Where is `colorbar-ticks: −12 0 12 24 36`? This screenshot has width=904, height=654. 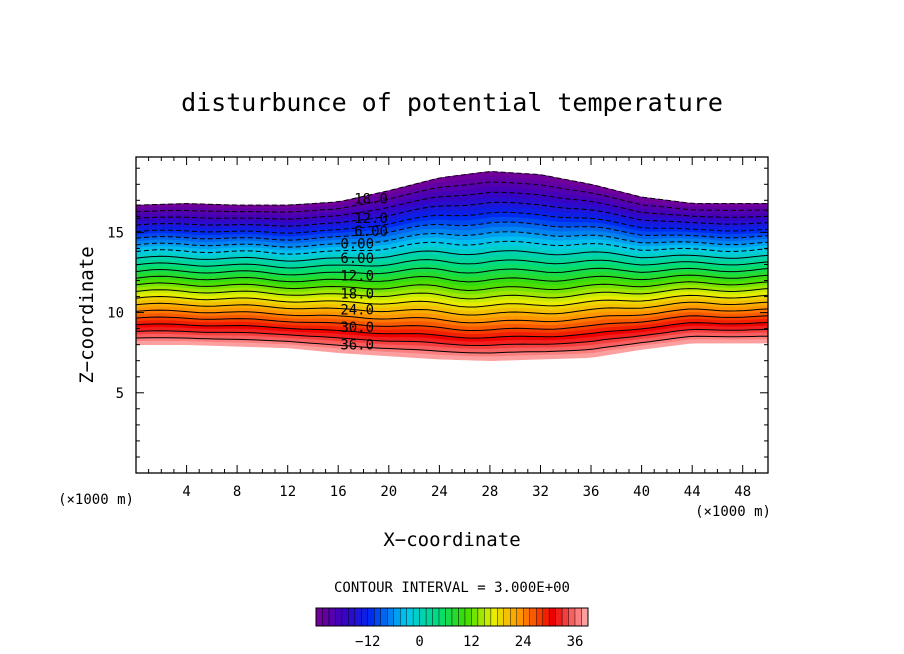 colorbar-ticks: −12 0 12 24 36 is located at coordinates (469, 642).